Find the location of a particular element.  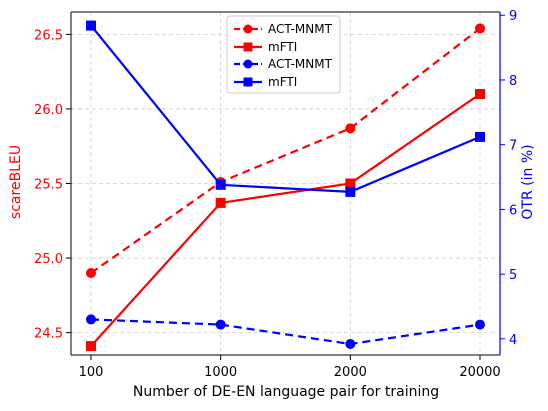

y-right-tick-label: 7 is located at coordinates (513, 146).